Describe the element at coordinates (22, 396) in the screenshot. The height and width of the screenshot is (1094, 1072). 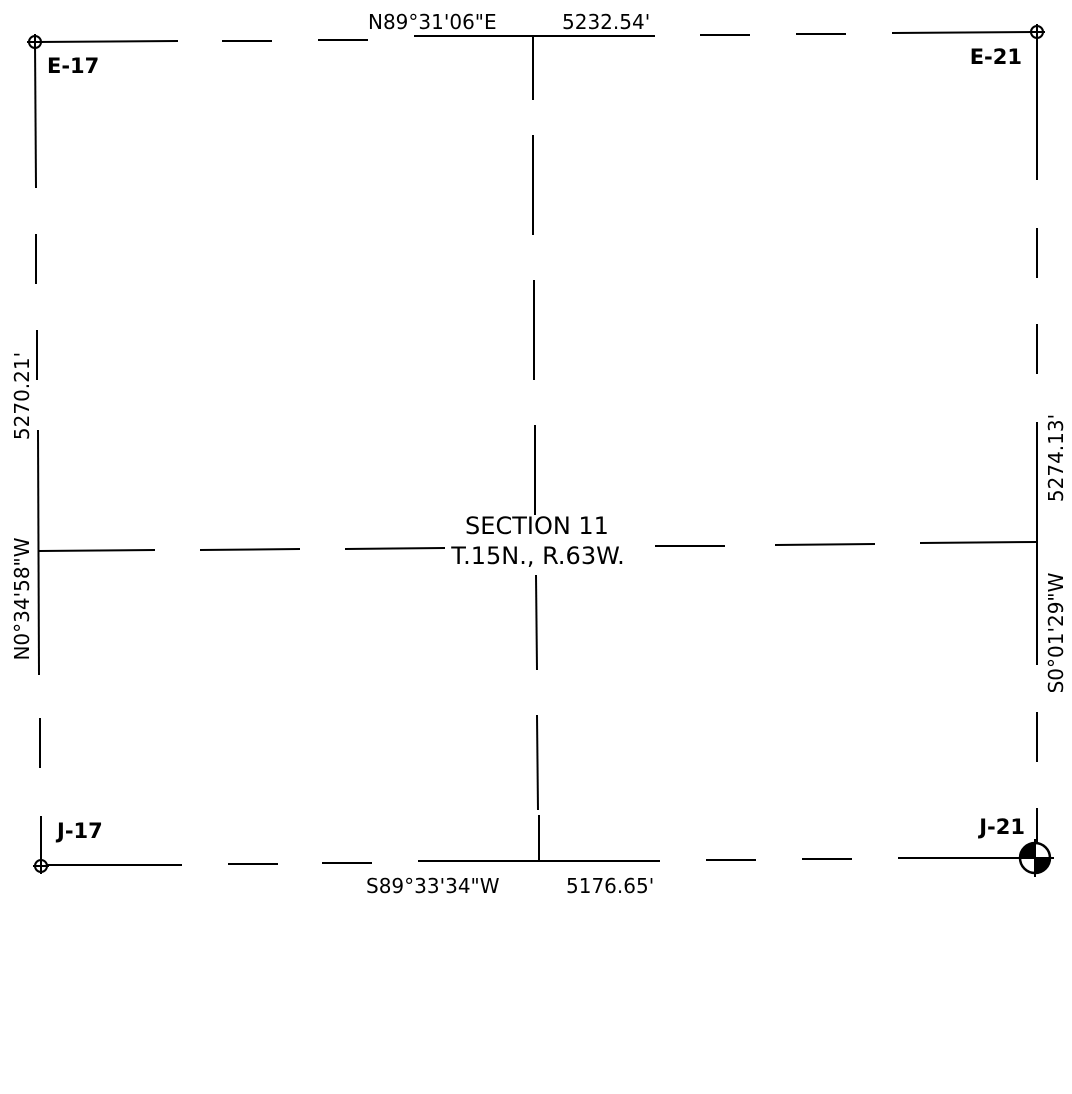
I see `west-distance-label: 5270.21'` at that location.